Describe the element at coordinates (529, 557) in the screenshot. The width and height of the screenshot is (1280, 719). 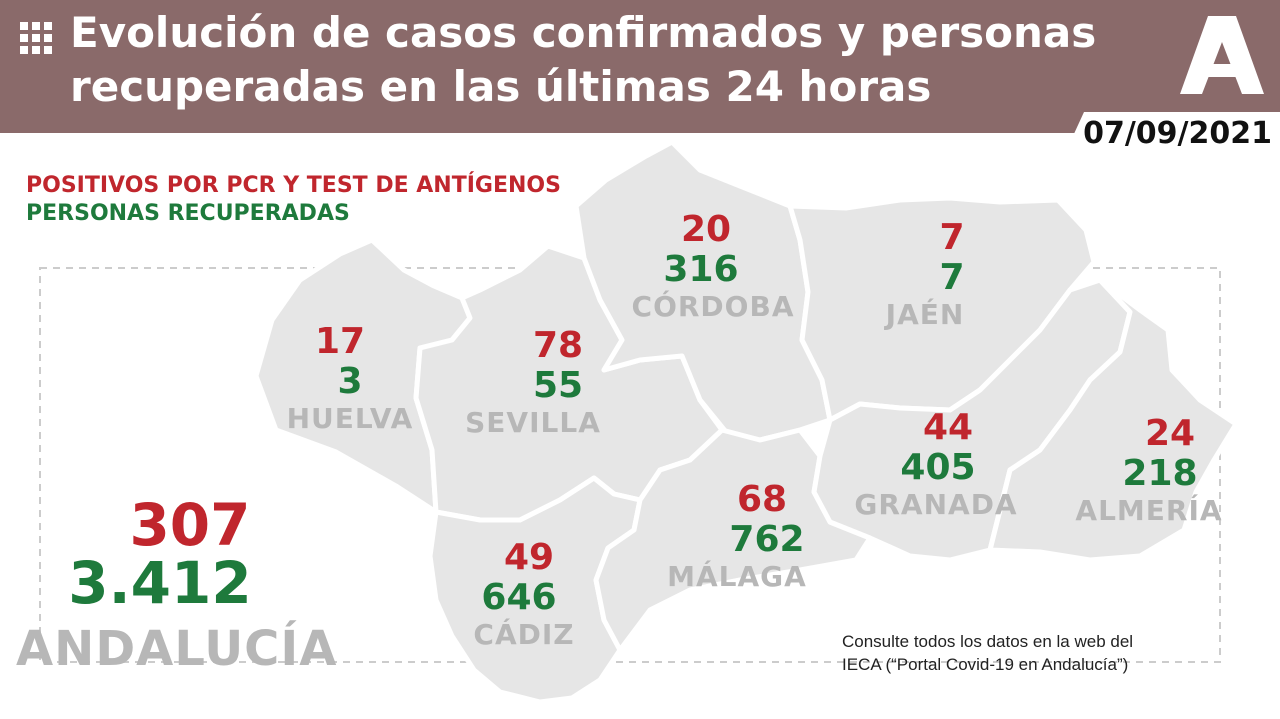
I see `cadiz-positives: 49` at that location.